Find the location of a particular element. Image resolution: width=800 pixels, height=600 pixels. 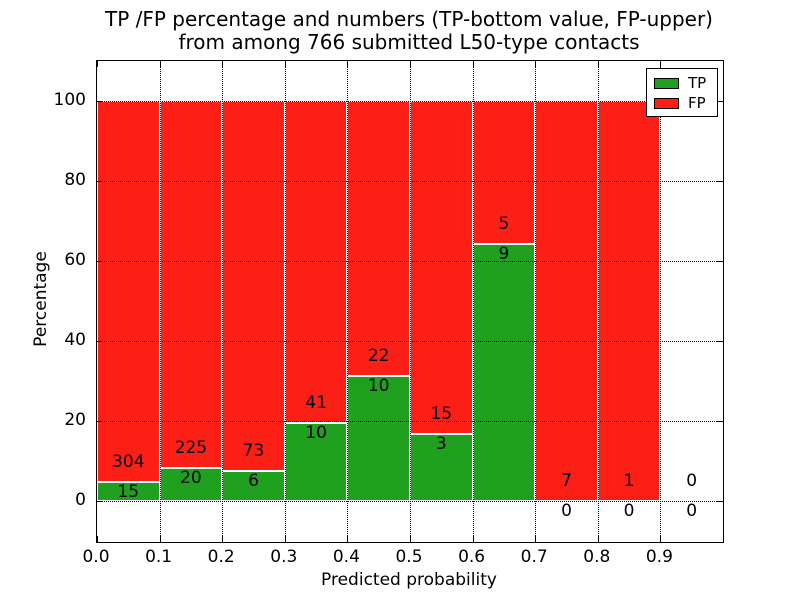

x-tick-label-0.3: 0.3 is located at coordinates (284, 557).